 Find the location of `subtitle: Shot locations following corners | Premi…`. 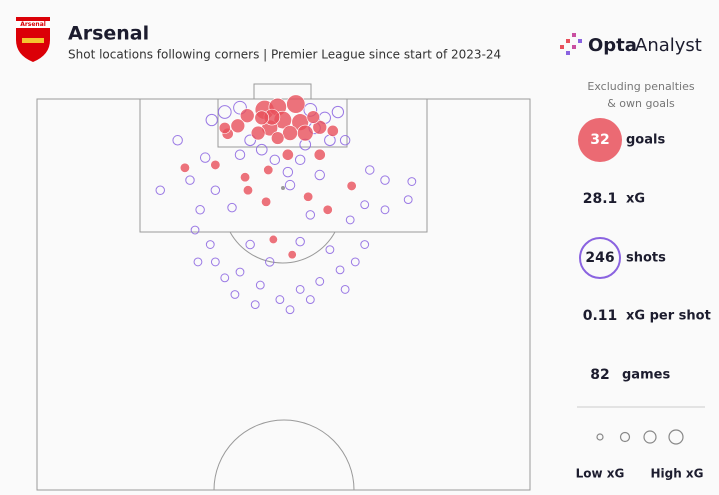

subtitle: Shot locations following corners | Premi… is located at coordinates (284, 55).